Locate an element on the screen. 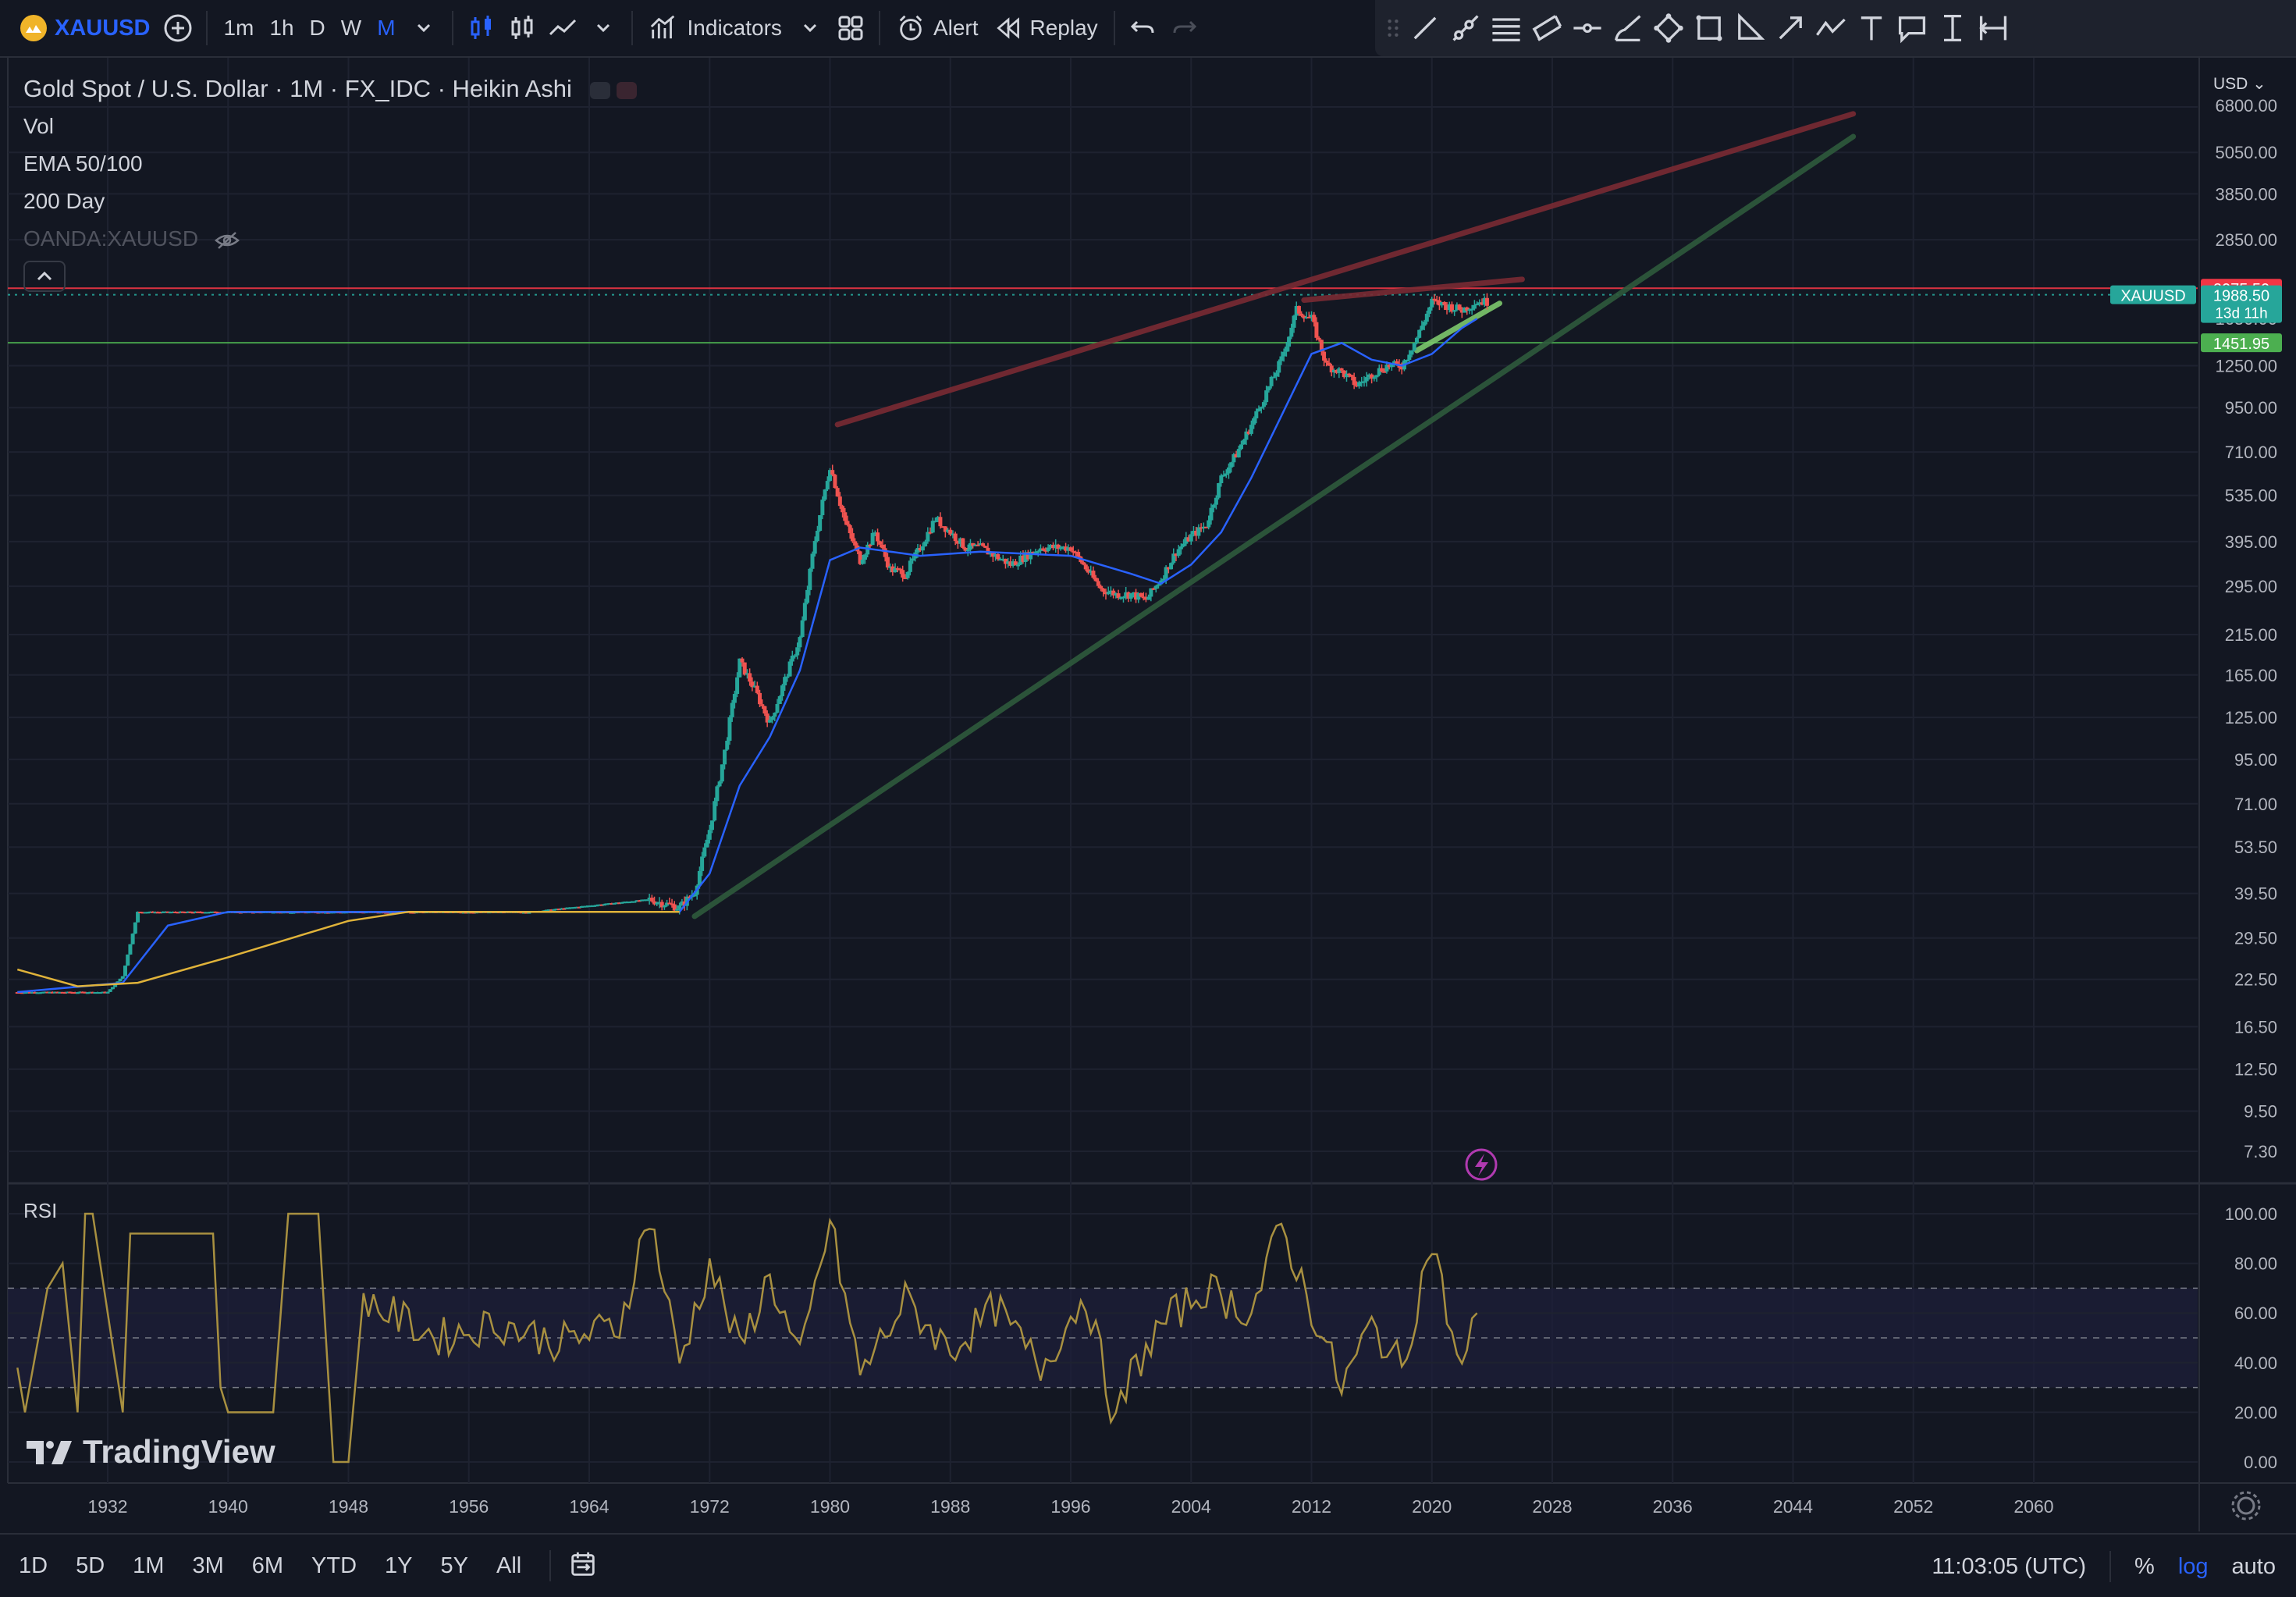 The image size is (2296, 1597). channel-tool is located at coordinates (1547, 28).